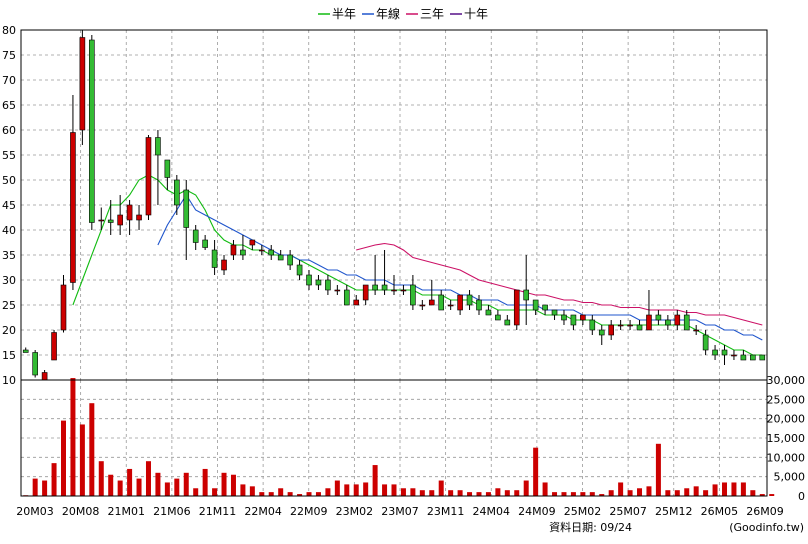  Describe the element at coordinates (9, 155) in the screenshot. I see `price-tick-label: 55` at that location.